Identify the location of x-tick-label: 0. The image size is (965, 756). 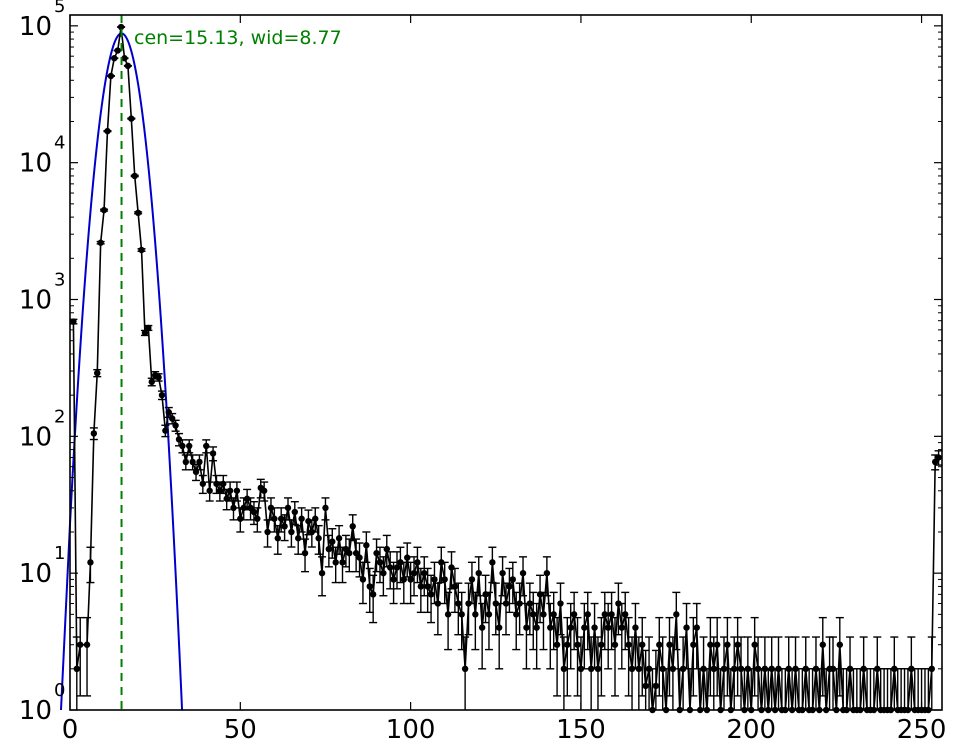
(70, 730).